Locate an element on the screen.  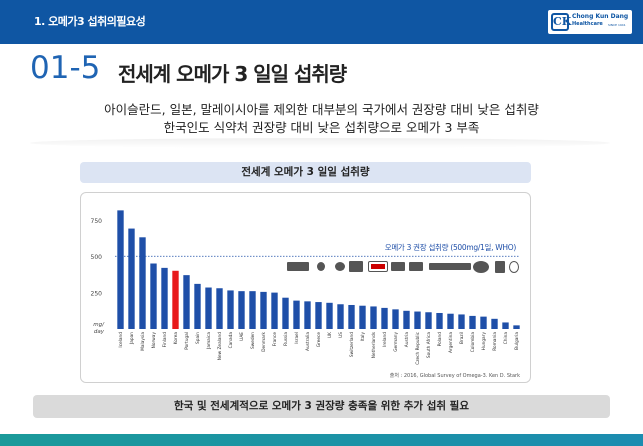
bar-korea is located at coordinates (175, 299).